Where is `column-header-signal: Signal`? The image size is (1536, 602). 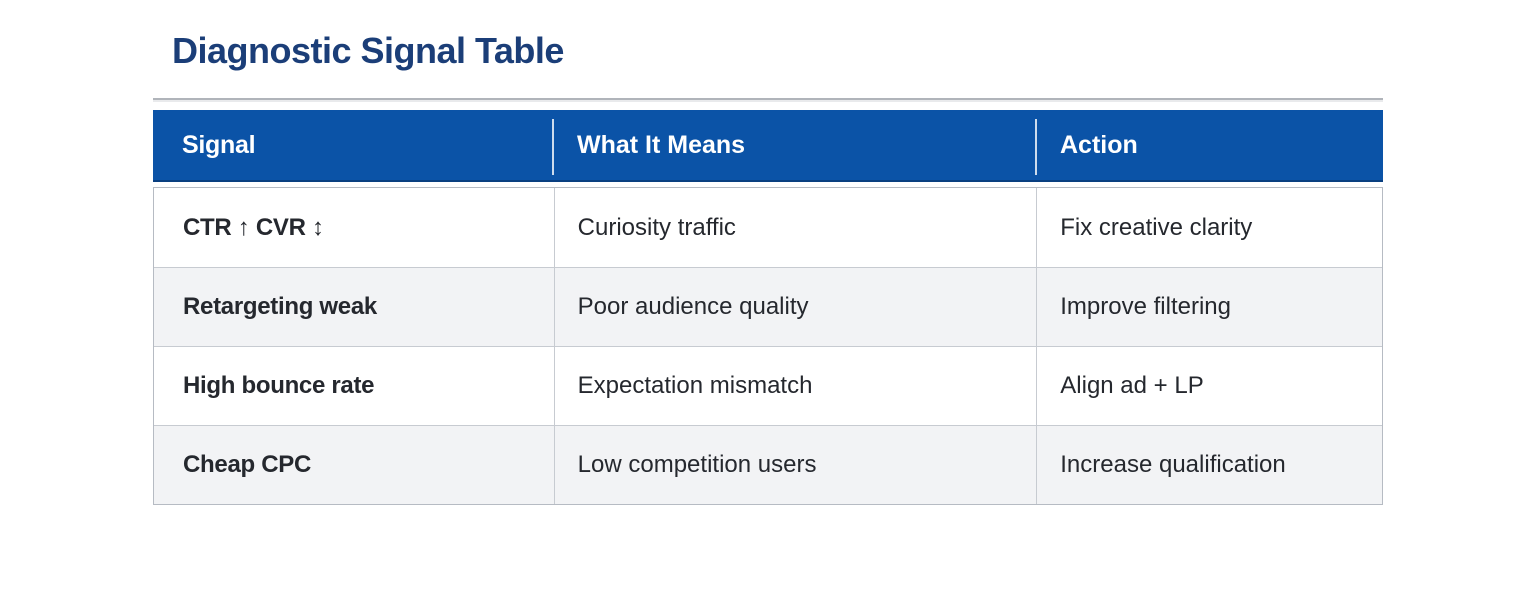 column-header-signal: Signal is located at coordinates (353, 145).